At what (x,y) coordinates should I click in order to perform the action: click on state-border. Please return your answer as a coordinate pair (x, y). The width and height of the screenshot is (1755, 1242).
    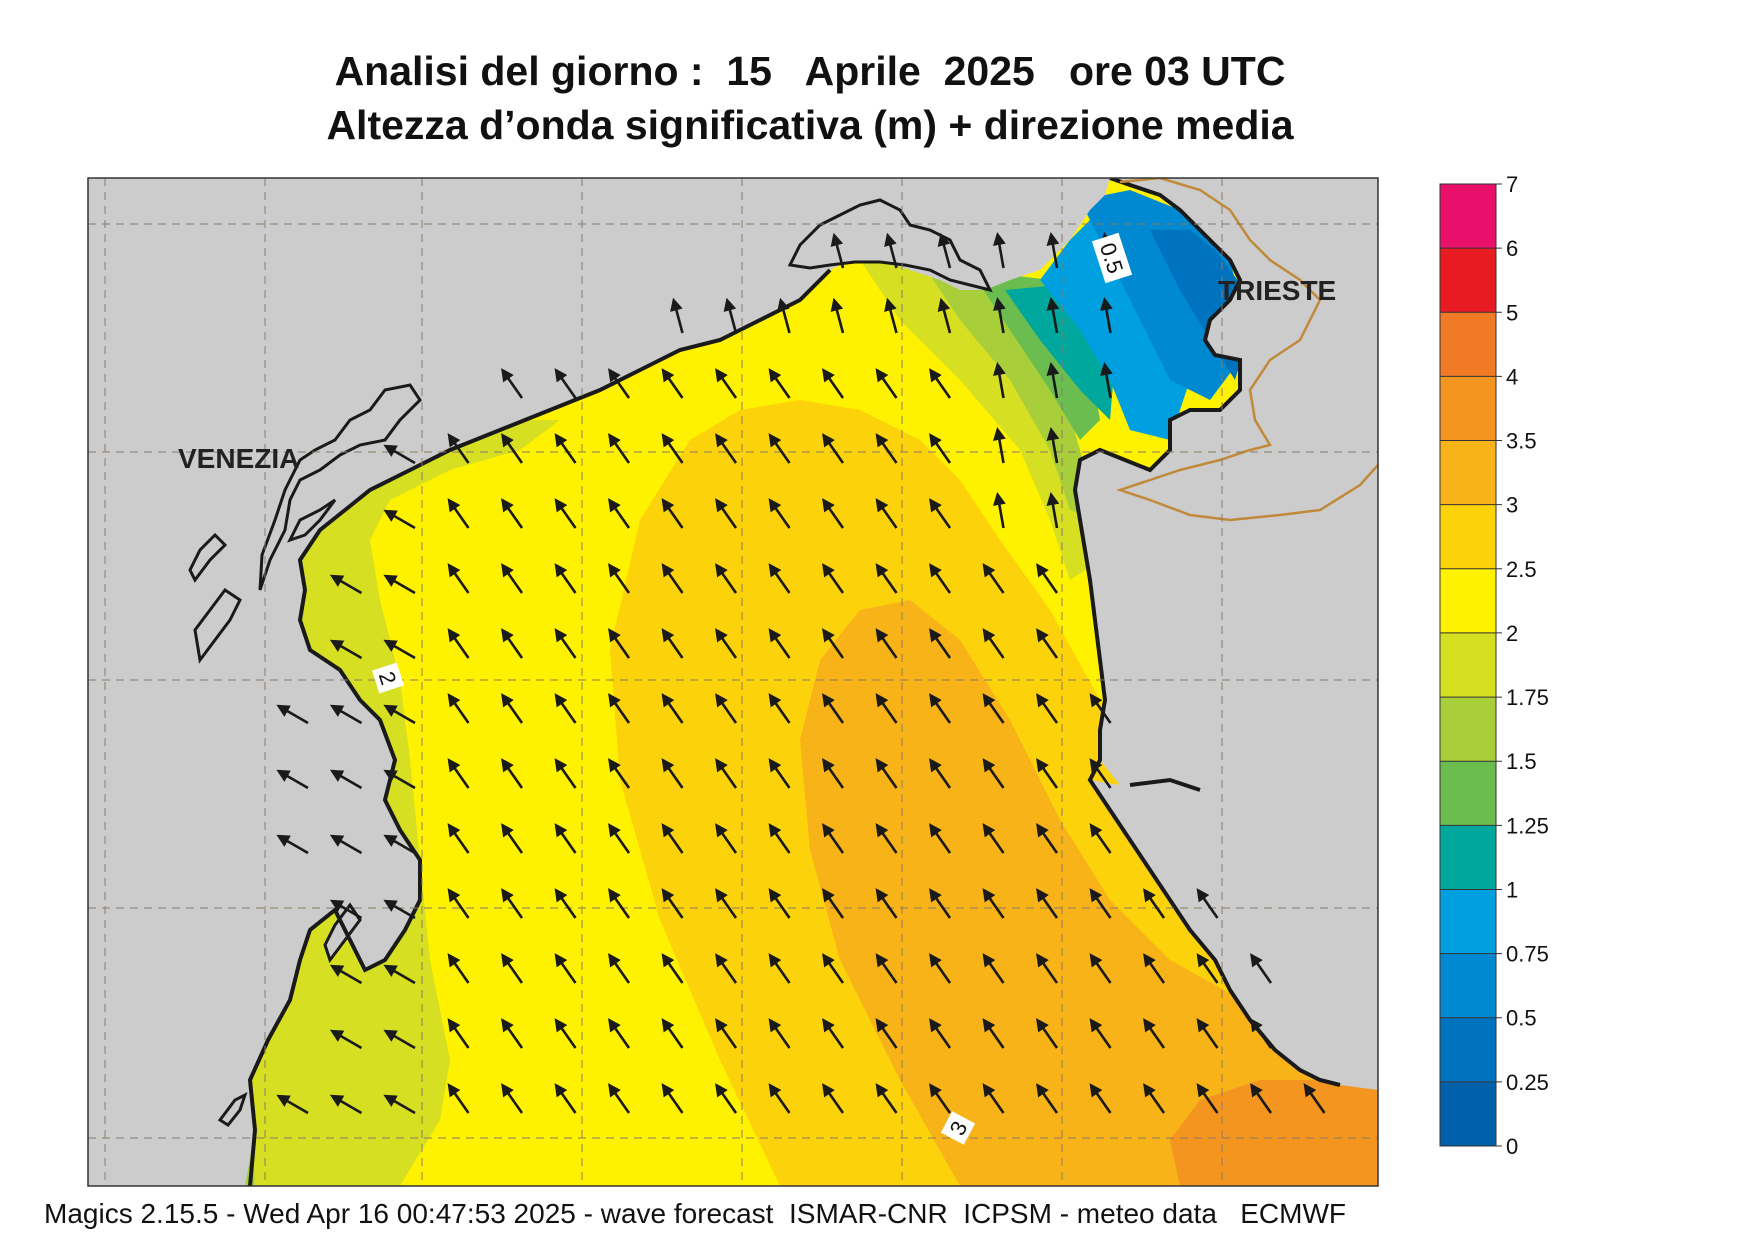
    Looking at the image, I should click on (1247, 350).